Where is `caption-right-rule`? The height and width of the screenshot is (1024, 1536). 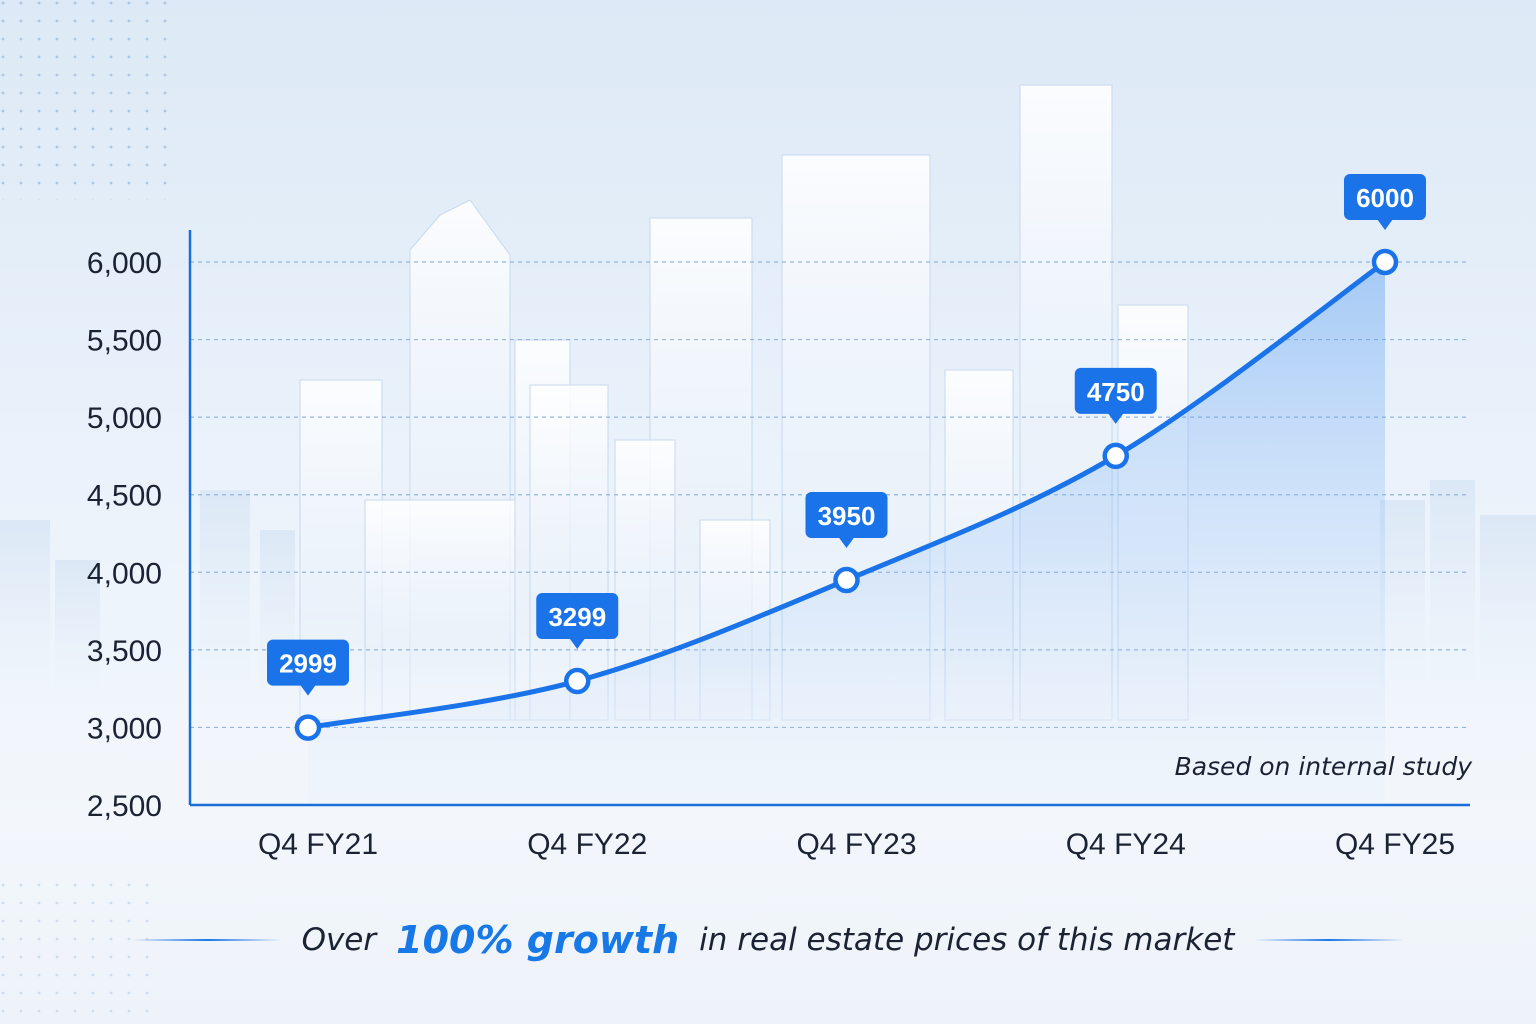 caption-right-rule is located at coordinates (1329, 940).